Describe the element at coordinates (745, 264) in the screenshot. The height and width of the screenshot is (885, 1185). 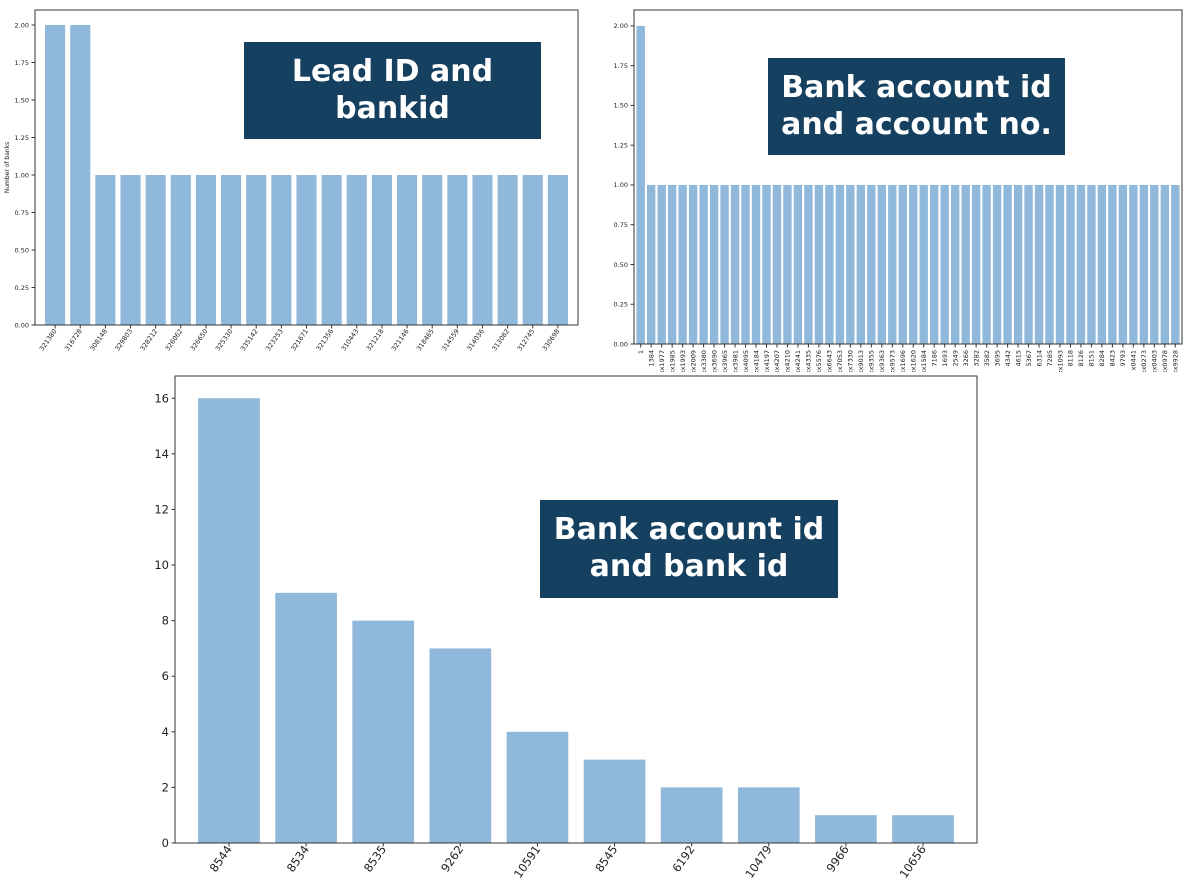
I see `bar-xx4095` at that location.